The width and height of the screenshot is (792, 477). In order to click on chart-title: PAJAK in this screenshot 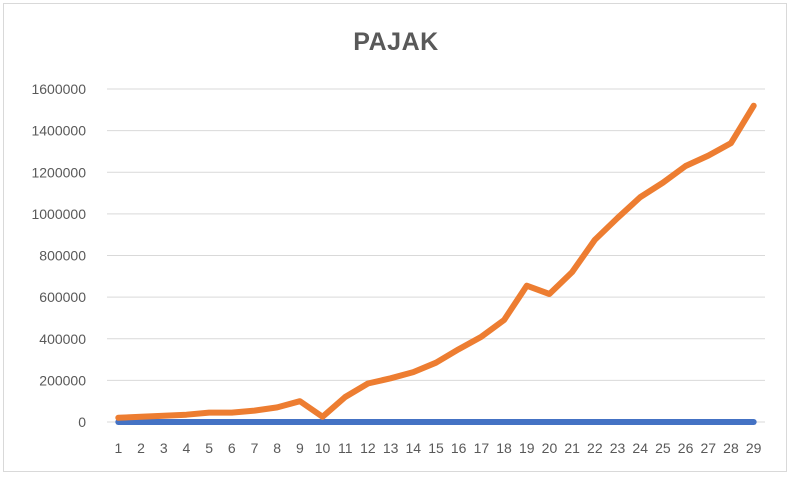, I will do `click(396, 42)`.